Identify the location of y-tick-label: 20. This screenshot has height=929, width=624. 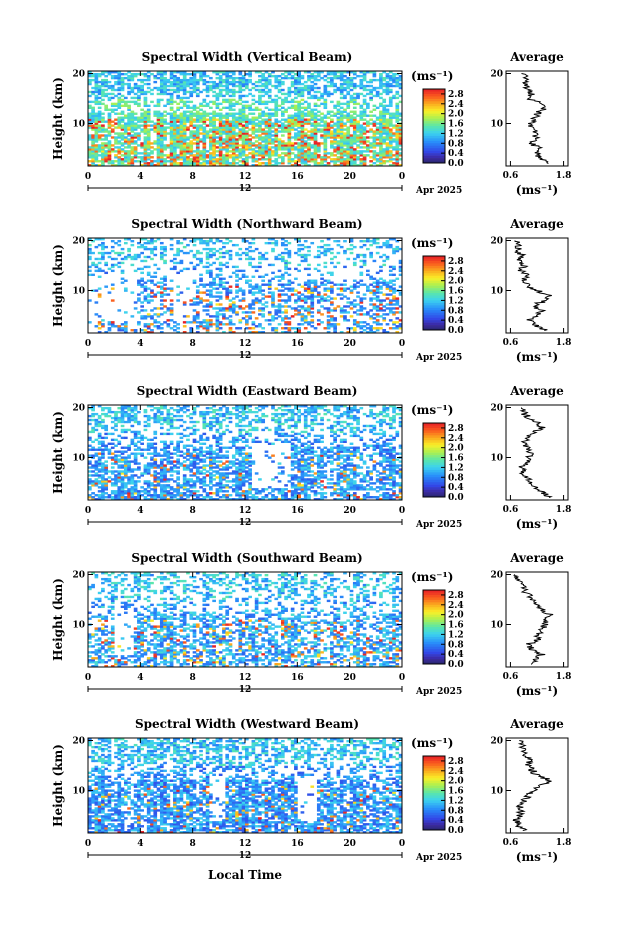
(78, 75).